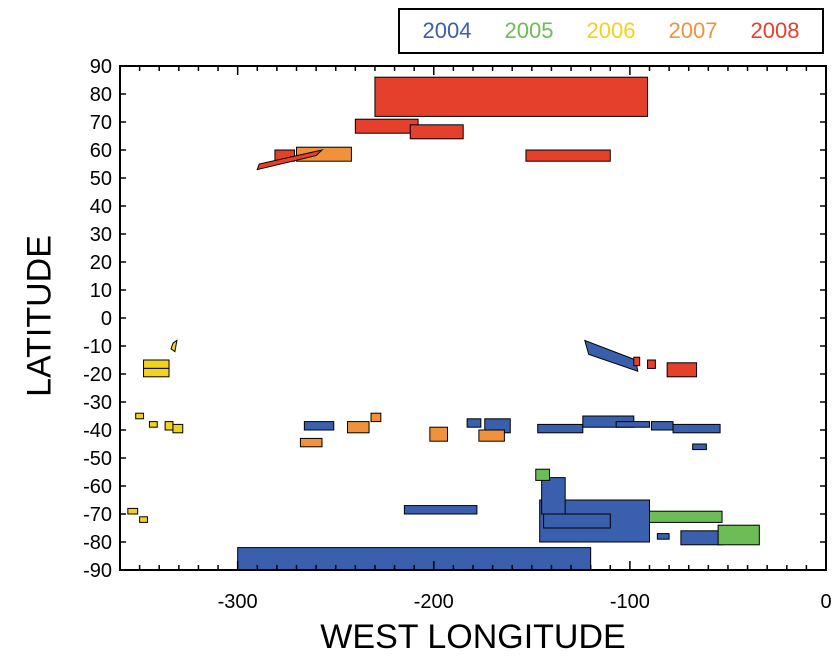 The height and width of the screenshot is (664, 836). What do you see at coordinates (101, 151) in the screenshot?
I see `y-tick-label: 60` at bounding box center [101, 151].